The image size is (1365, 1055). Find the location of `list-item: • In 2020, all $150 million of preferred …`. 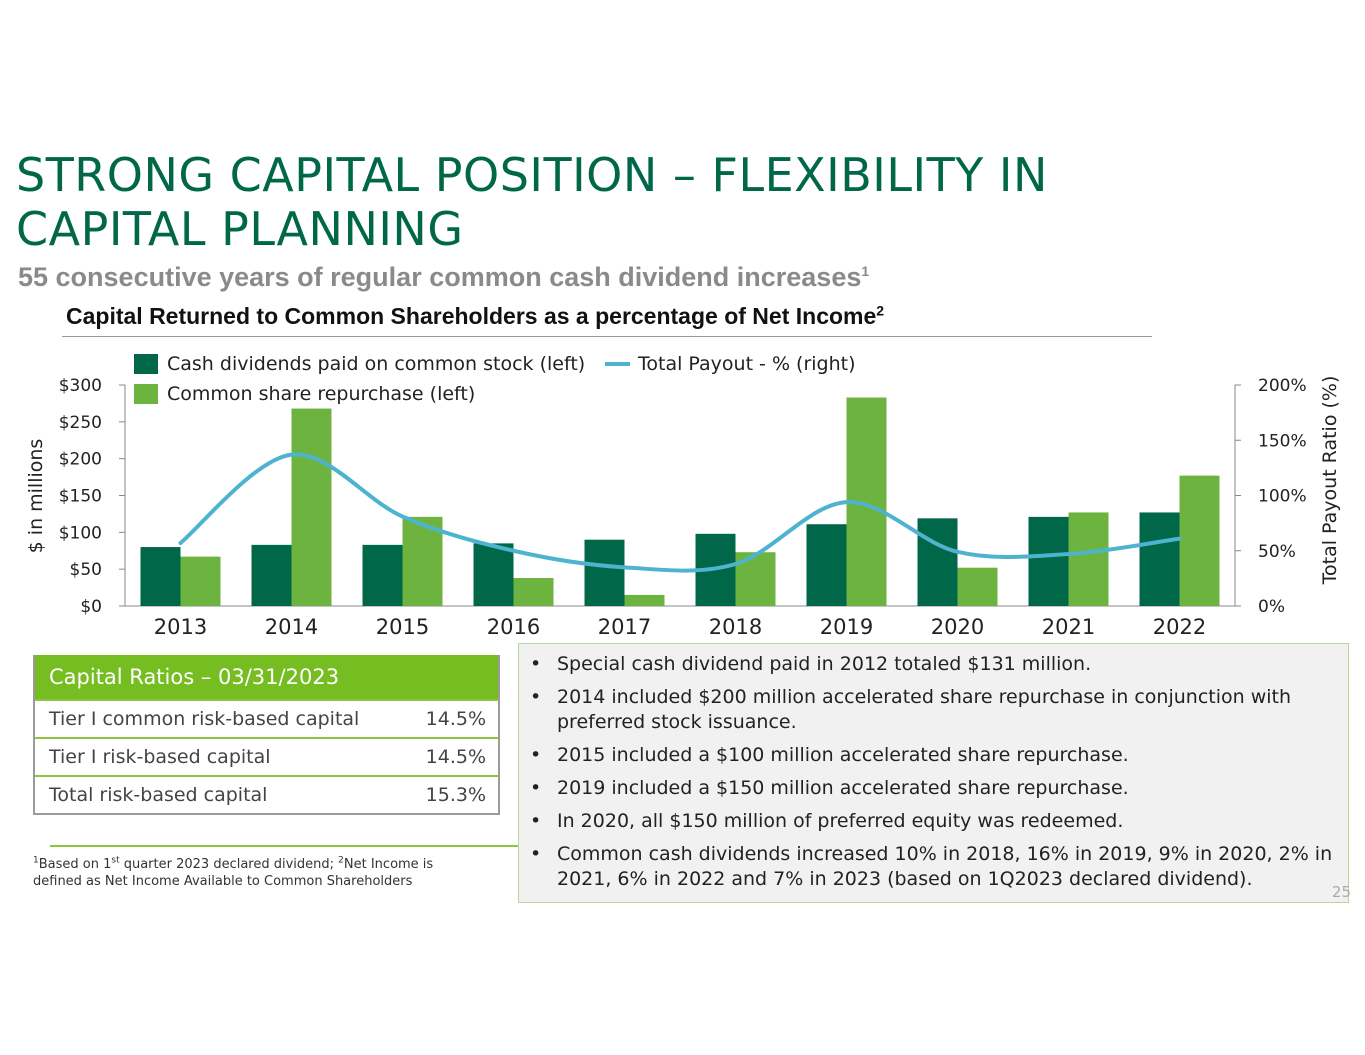

list-item: • In 2020, all $150 million of preferred … is located at coordinates (932, 821).